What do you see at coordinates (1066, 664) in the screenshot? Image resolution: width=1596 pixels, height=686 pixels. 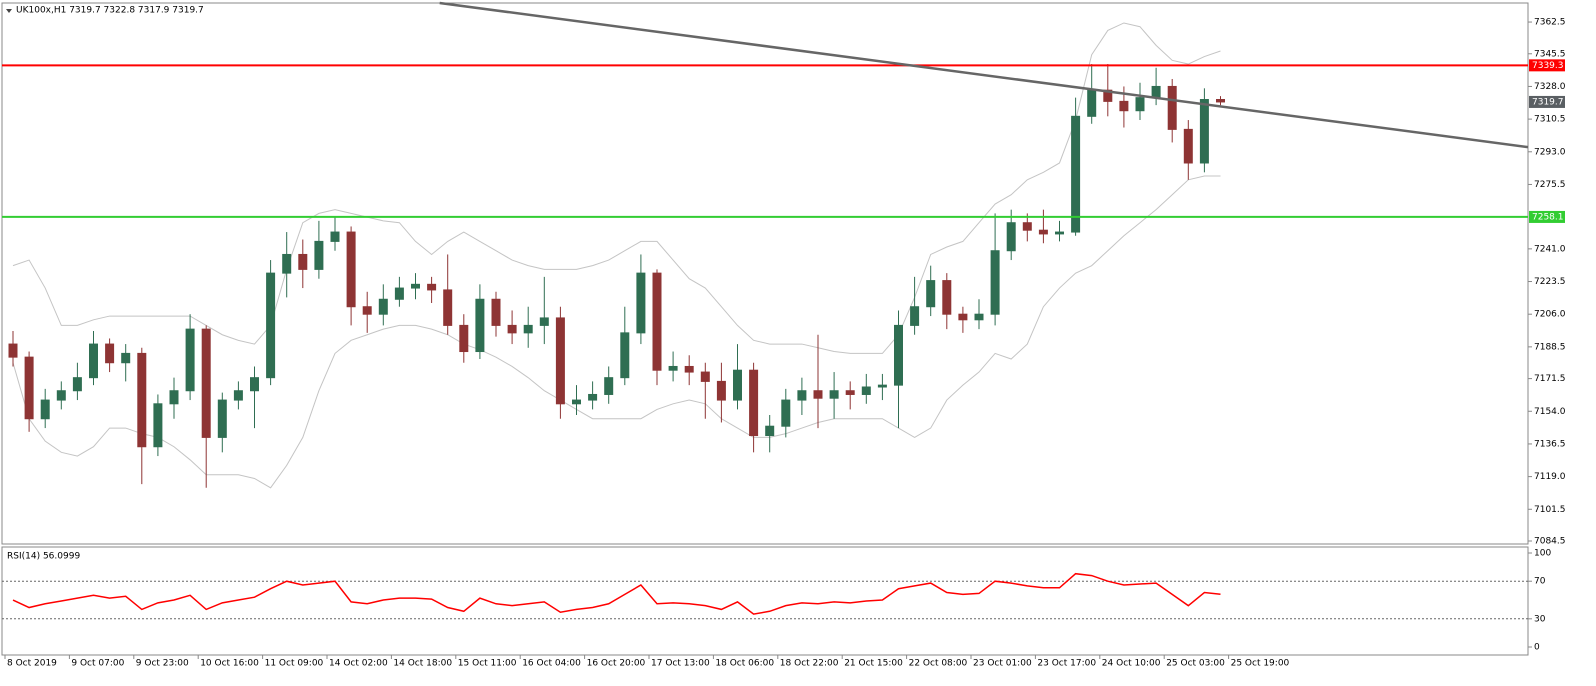 I see `x-tick-label: 23 Oct 17:00` at bounding box center [1066, 664].